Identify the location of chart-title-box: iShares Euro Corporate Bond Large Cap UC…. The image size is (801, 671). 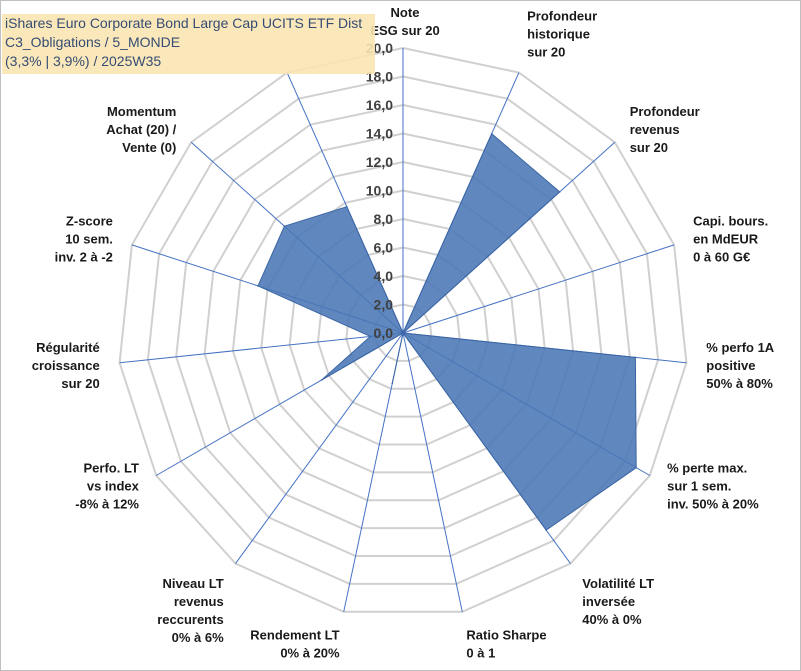
(188, 44).